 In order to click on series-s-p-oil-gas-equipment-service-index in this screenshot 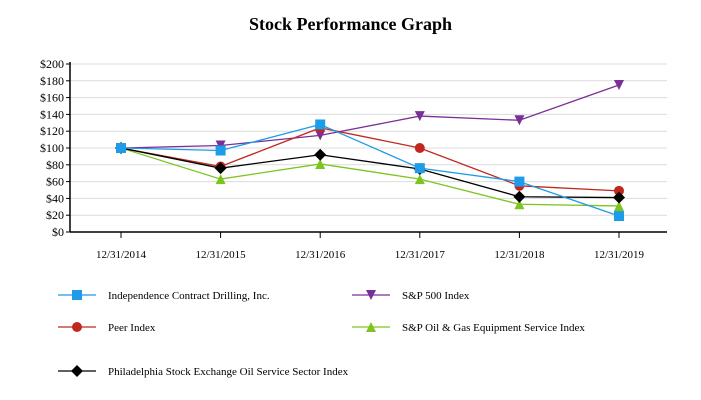, I will do `click(370, 177)`.